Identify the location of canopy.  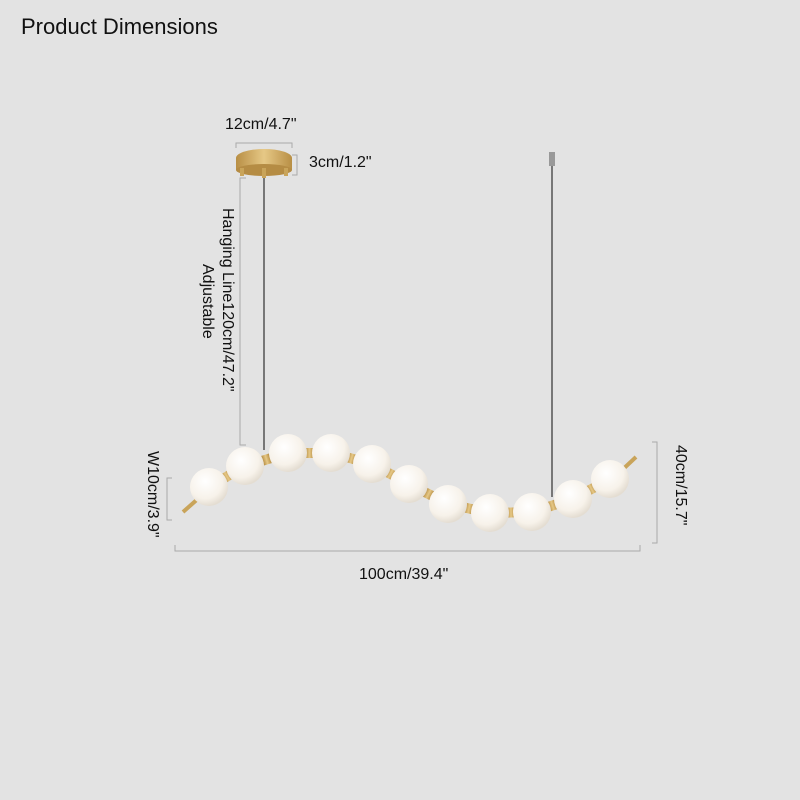
(264, 163).